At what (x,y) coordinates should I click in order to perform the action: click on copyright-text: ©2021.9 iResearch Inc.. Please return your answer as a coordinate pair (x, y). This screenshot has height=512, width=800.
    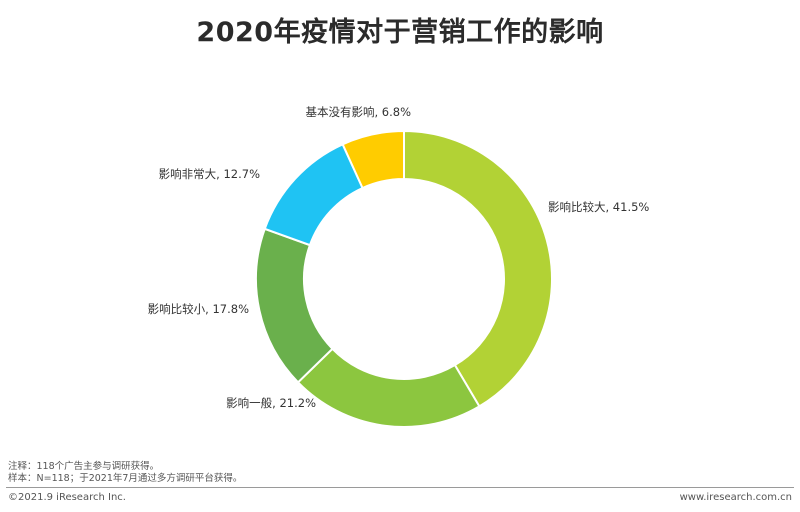
    Looking at the image, I should click on (67, 497).